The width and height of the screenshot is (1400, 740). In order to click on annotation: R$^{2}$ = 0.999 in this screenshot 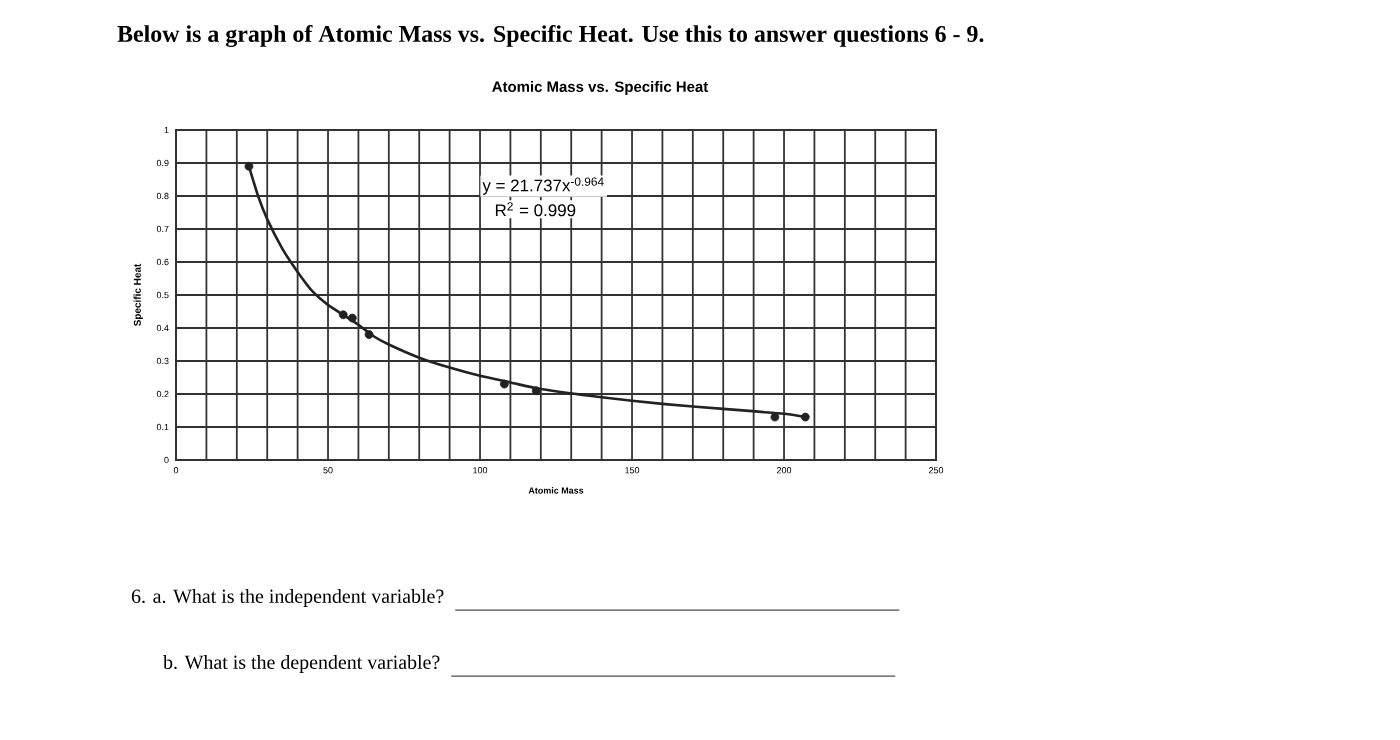, I will do `click(535, 209)`.